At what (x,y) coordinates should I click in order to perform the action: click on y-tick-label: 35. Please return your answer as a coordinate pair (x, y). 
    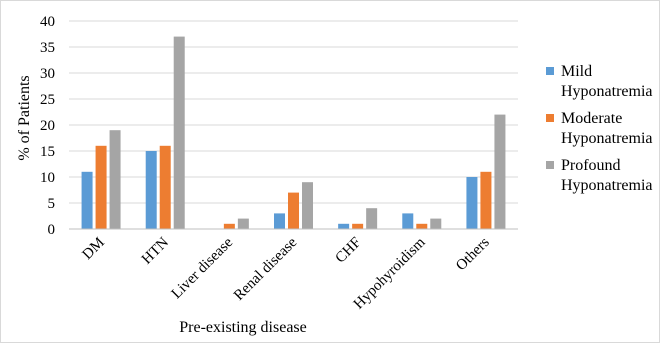
    Looking at the image, I should click on (47, 48).